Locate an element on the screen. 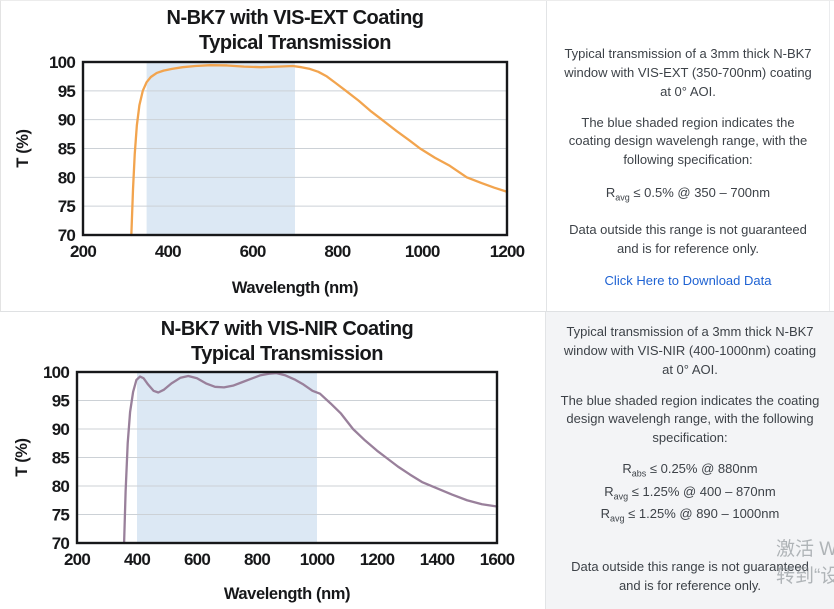 Image resolution: width=834 pixels, height=609 pixels. spec-line: Rabs ≤ 0.25% @ 880nm is located at coordinates (690, 470).